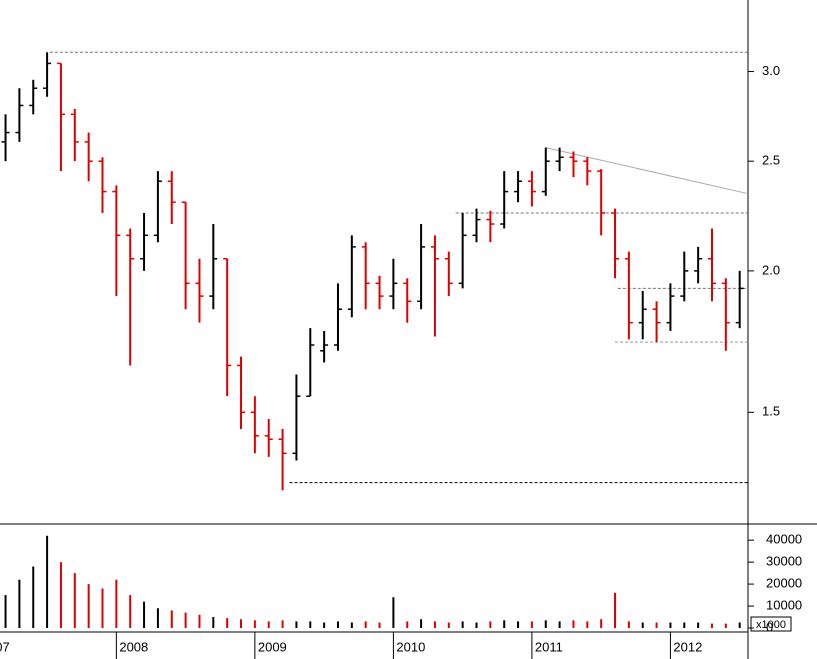 The height and width of the screenshot is (659, 817). I want to click on y-tick-label: 10000, so click(784, 604).